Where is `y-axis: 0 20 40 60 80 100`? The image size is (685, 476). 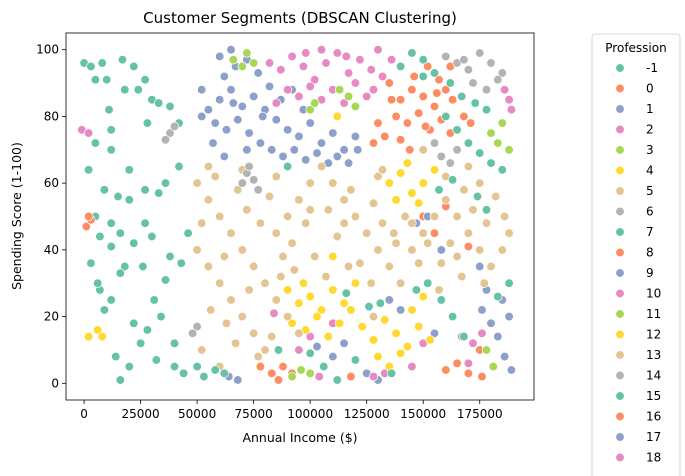
y-axis: 0 20 40 60 80 100 is located at coordinates (51, 216).